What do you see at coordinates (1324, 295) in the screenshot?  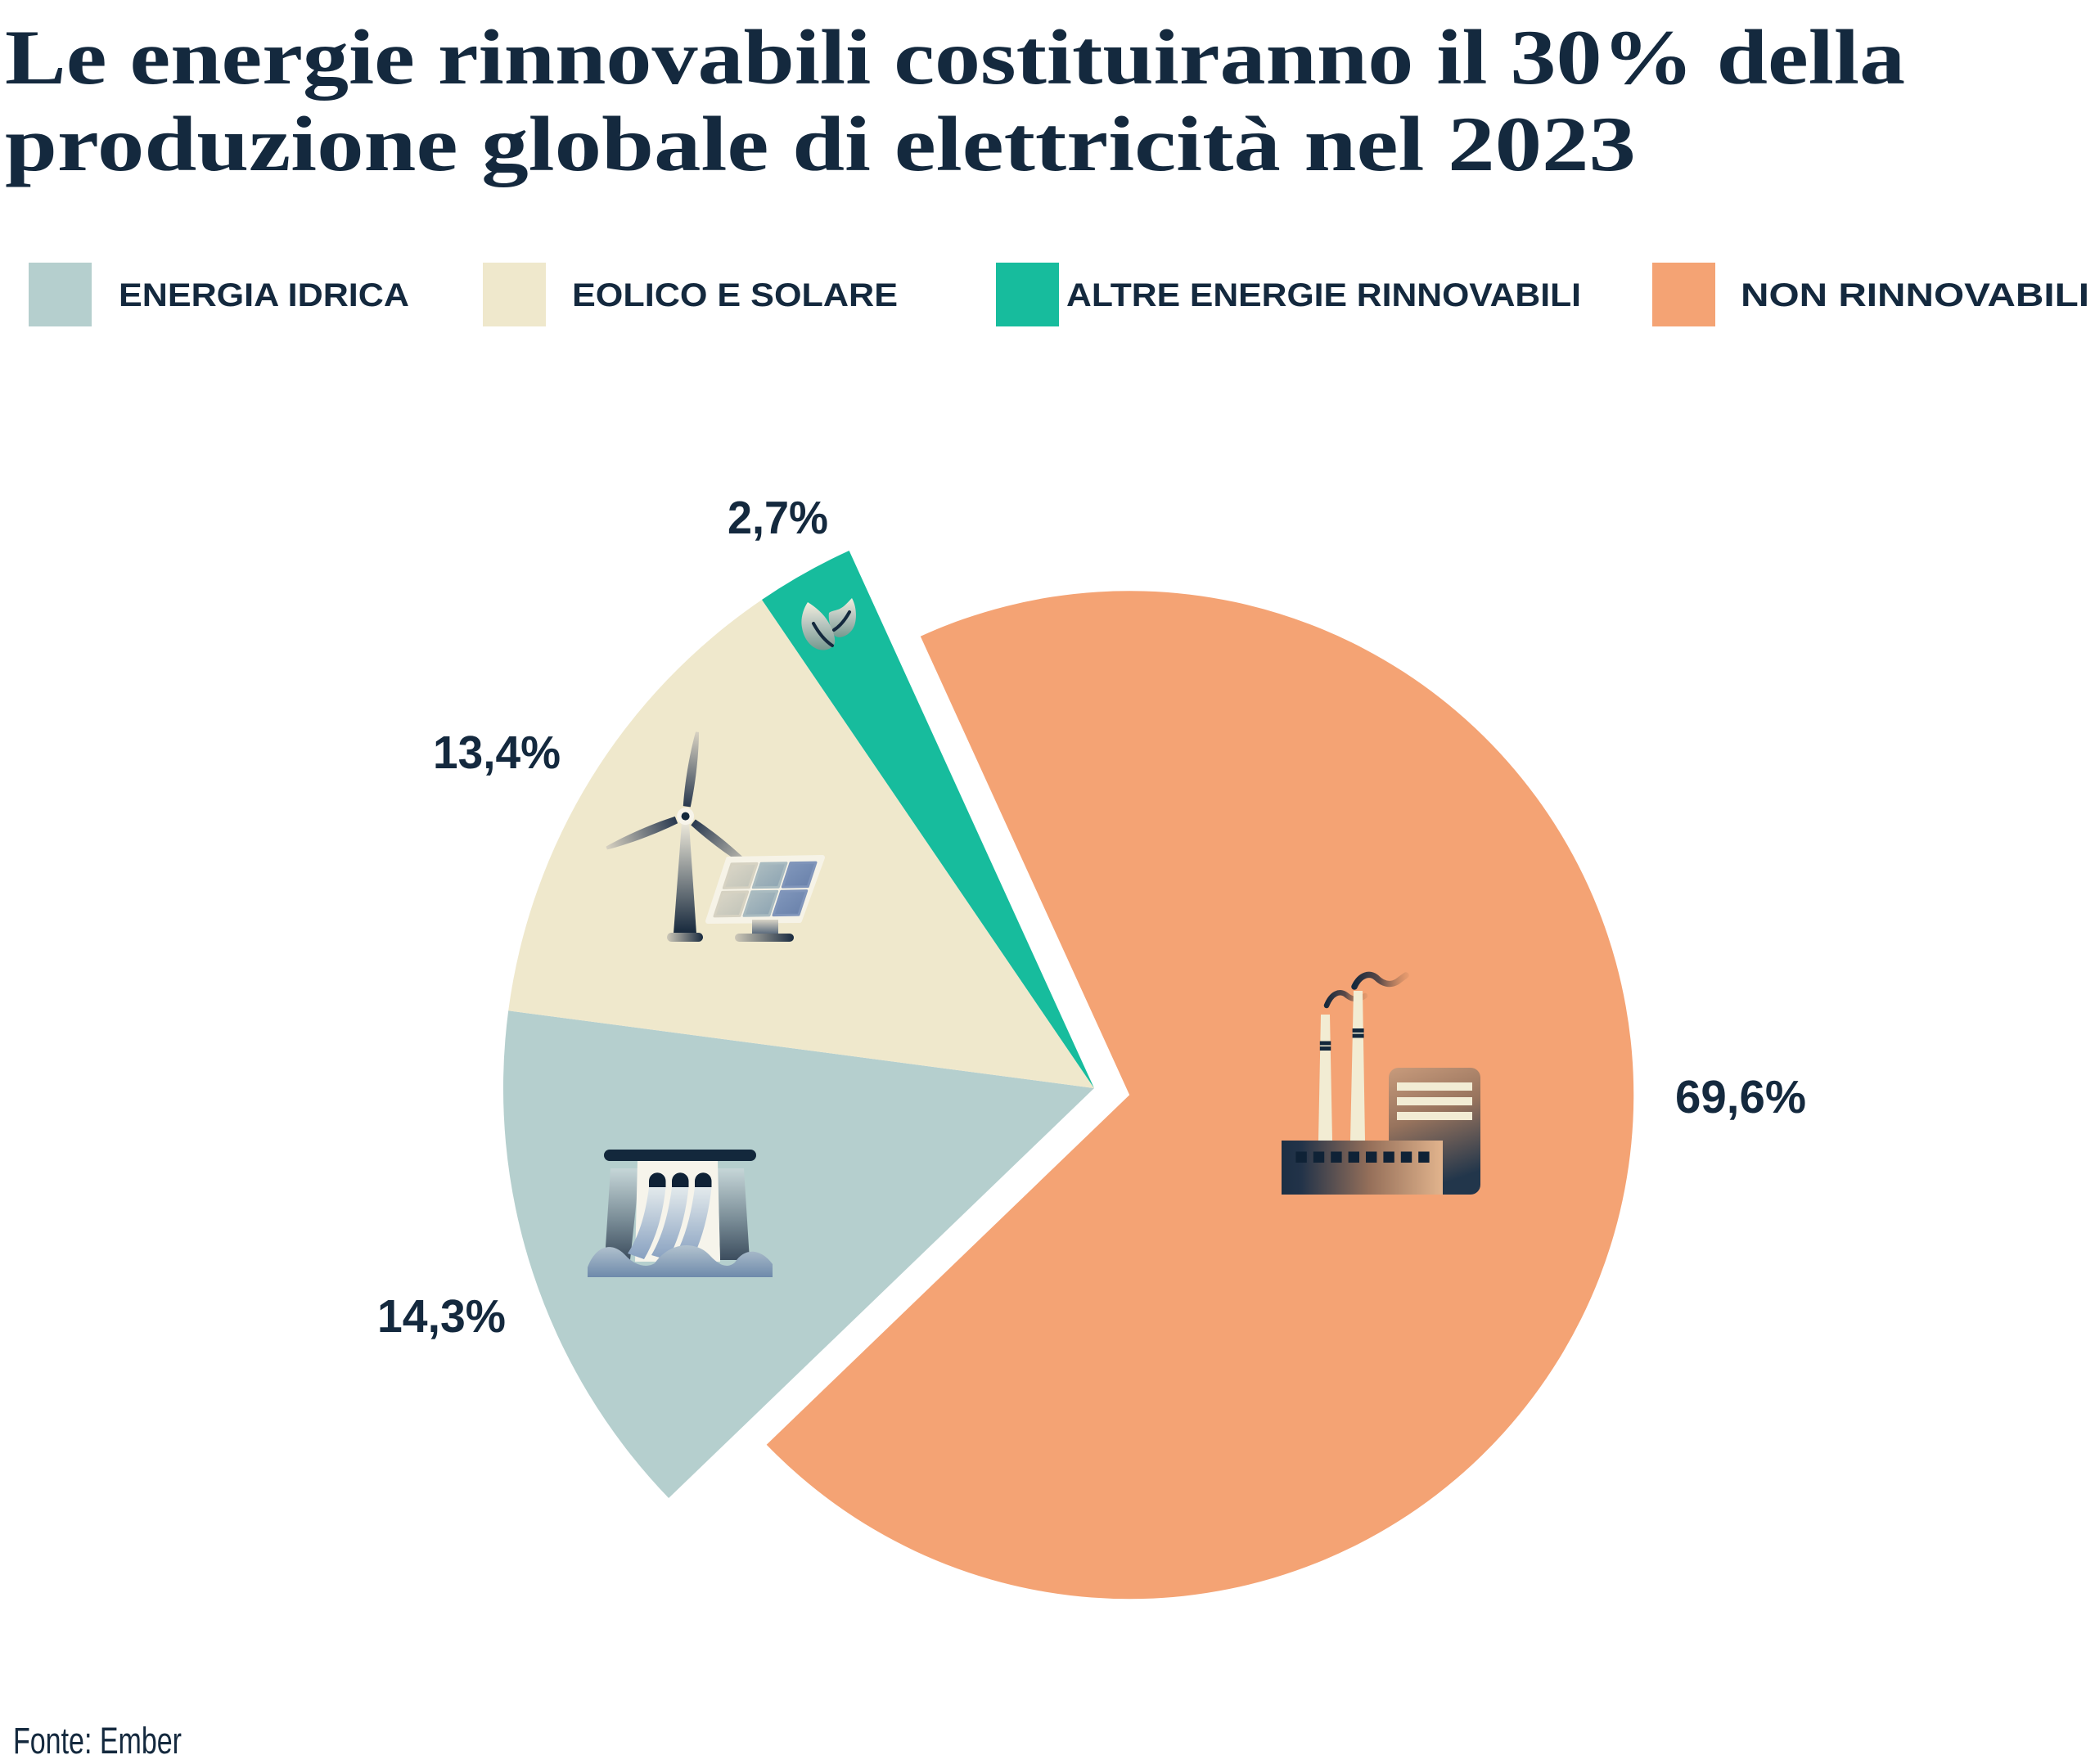 I see `svg-text: ALTRE ENERGIE RINNOVABILI` at bounding box center [1324, 295].